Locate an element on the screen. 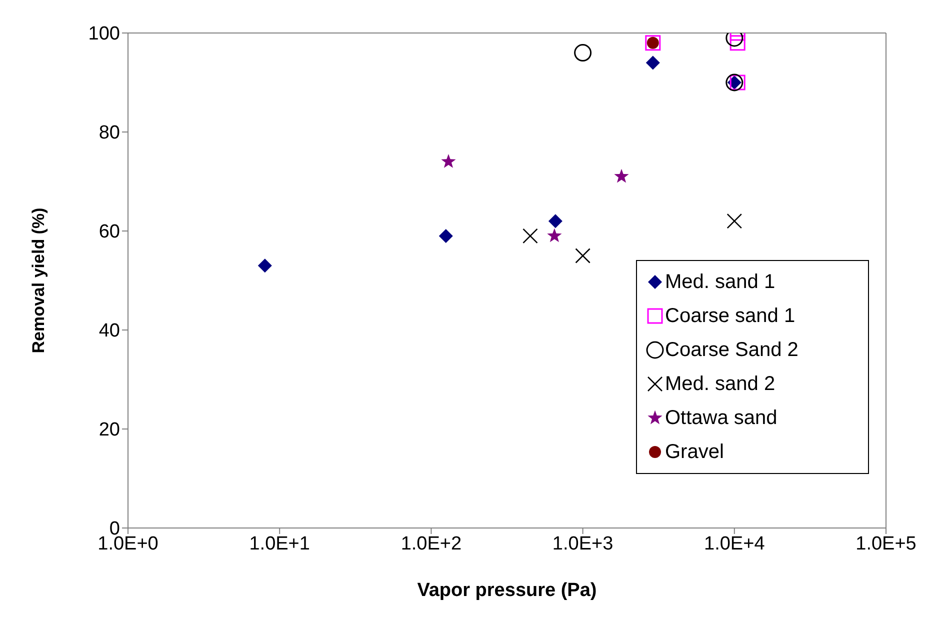 The width and height of the screenshot is (930, 617). y-tick-label: 80 is located at coordinates (109, 133).